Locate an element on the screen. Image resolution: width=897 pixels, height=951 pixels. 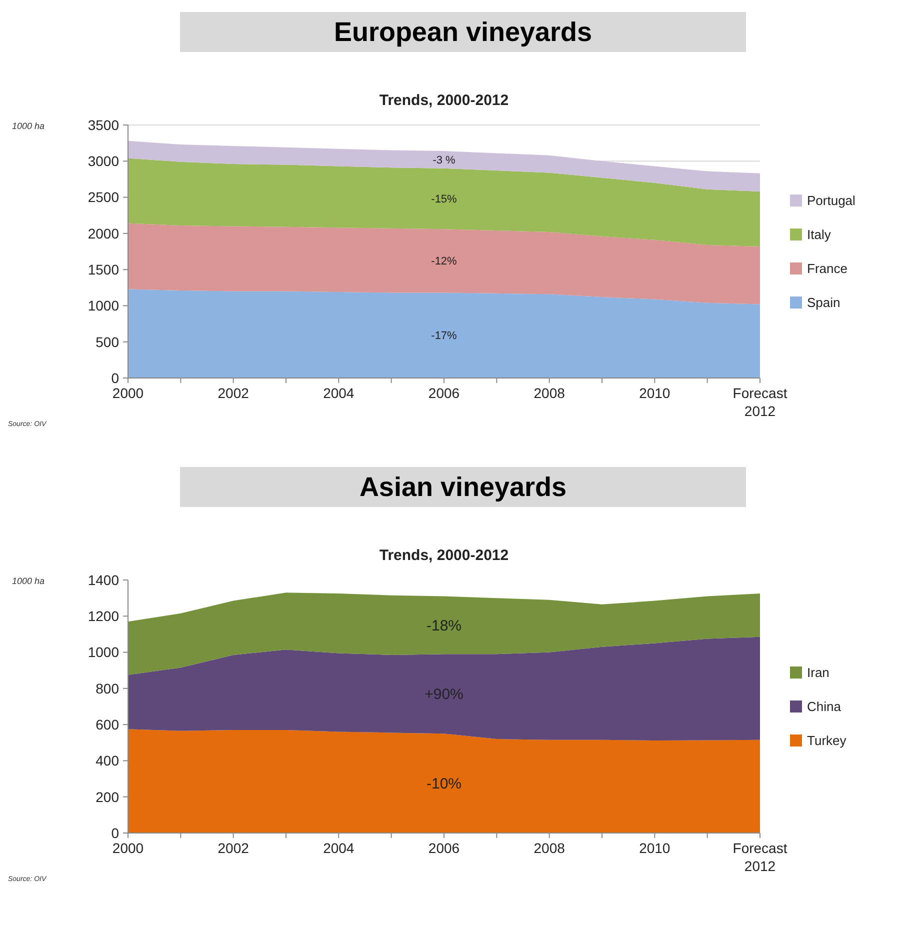
y-tick-label: 200 is located at coordinates (108, 796).